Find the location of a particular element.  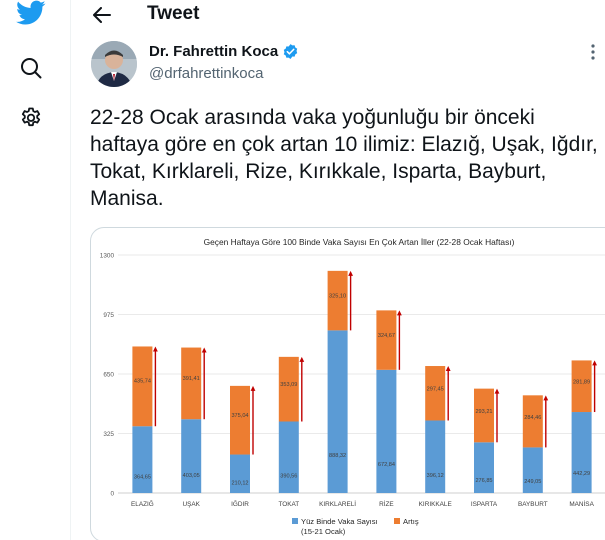

y-tick-label: 325 is located at coordinates (108, 434).